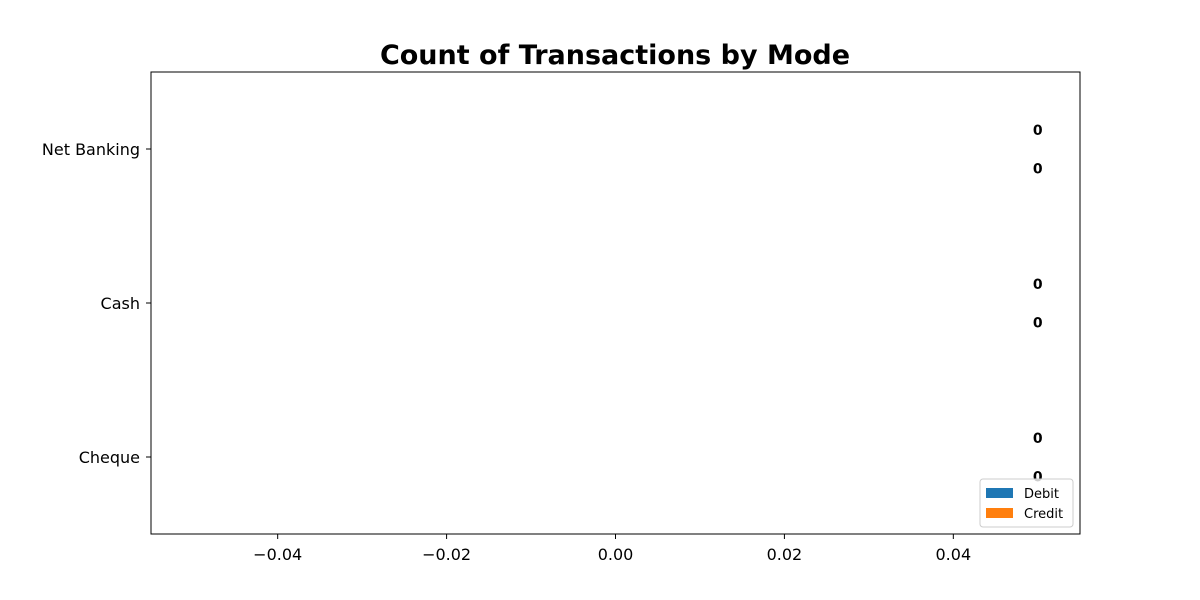  What do you see at coordinates (120, 303) in the screenshot?
I see `y-tick-label: Cash` at bounding box center [120, 303].